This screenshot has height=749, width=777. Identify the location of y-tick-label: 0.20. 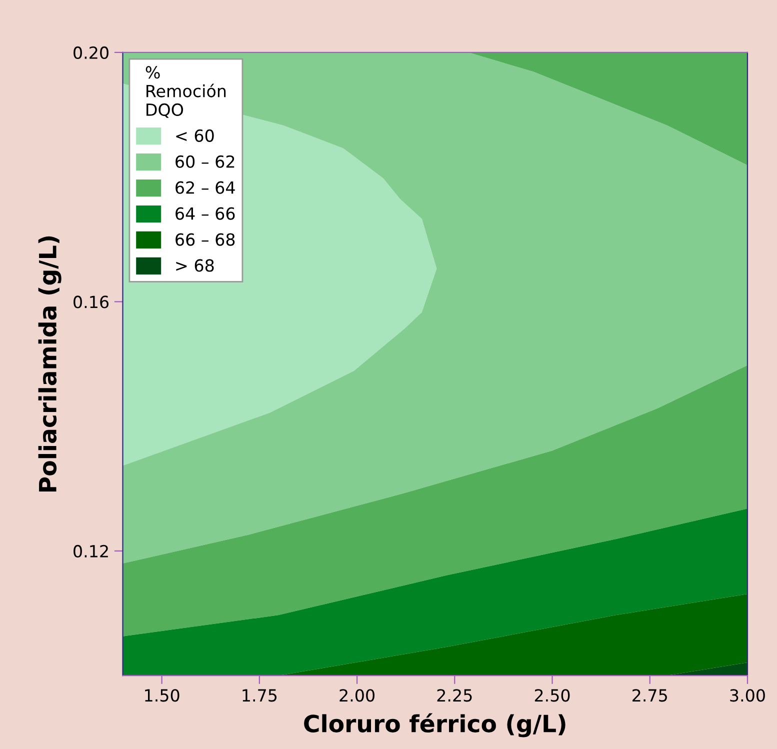
(91, 52).